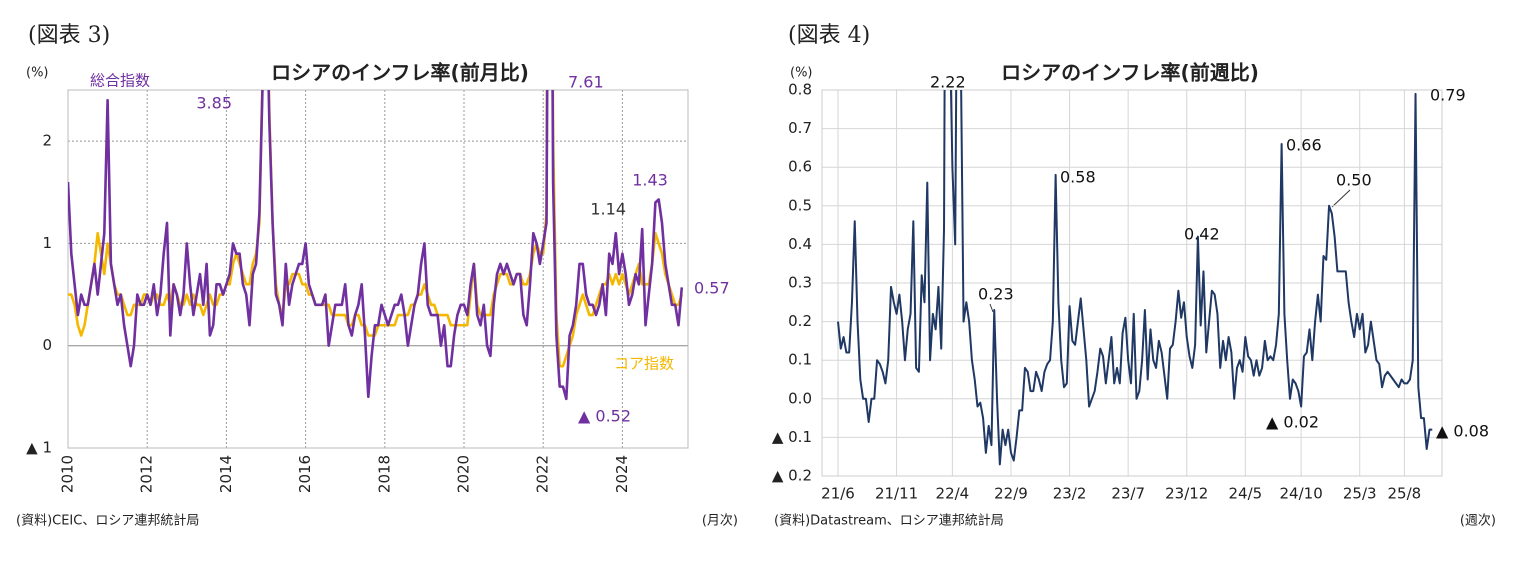  Describe the element at coordinates (305, 474) in the screenshot. I see `x-tick-label: 2016` at that location.